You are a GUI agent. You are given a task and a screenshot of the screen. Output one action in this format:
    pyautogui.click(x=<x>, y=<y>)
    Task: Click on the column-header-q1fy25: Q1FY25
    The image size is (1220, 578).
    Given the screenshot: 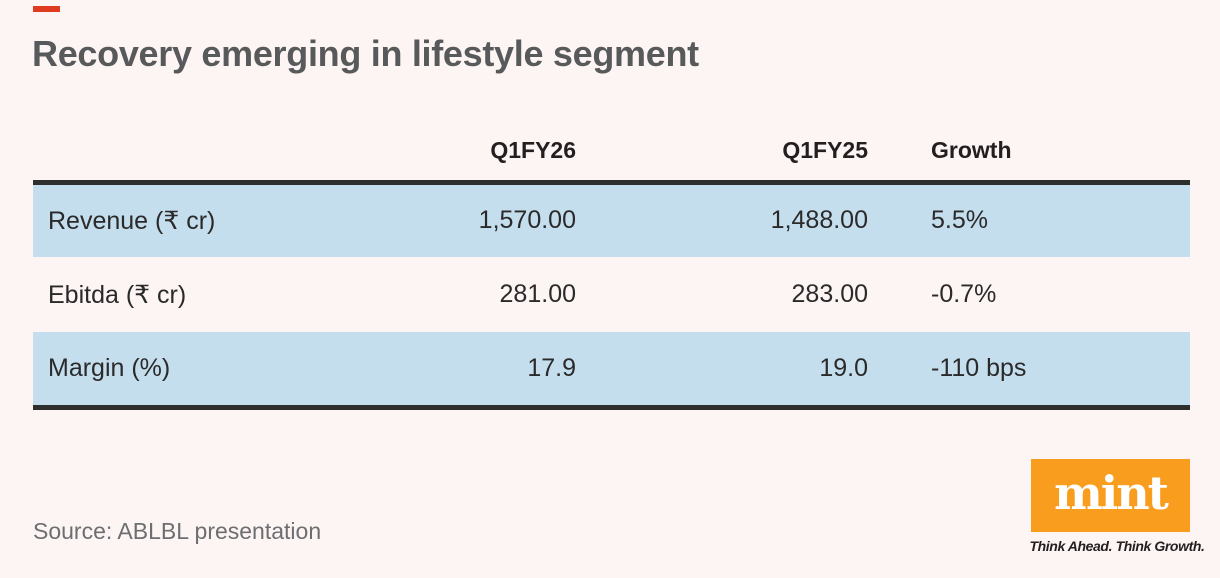 What is the action you would take?
    pyautogui.click(x=722, y=156)
    